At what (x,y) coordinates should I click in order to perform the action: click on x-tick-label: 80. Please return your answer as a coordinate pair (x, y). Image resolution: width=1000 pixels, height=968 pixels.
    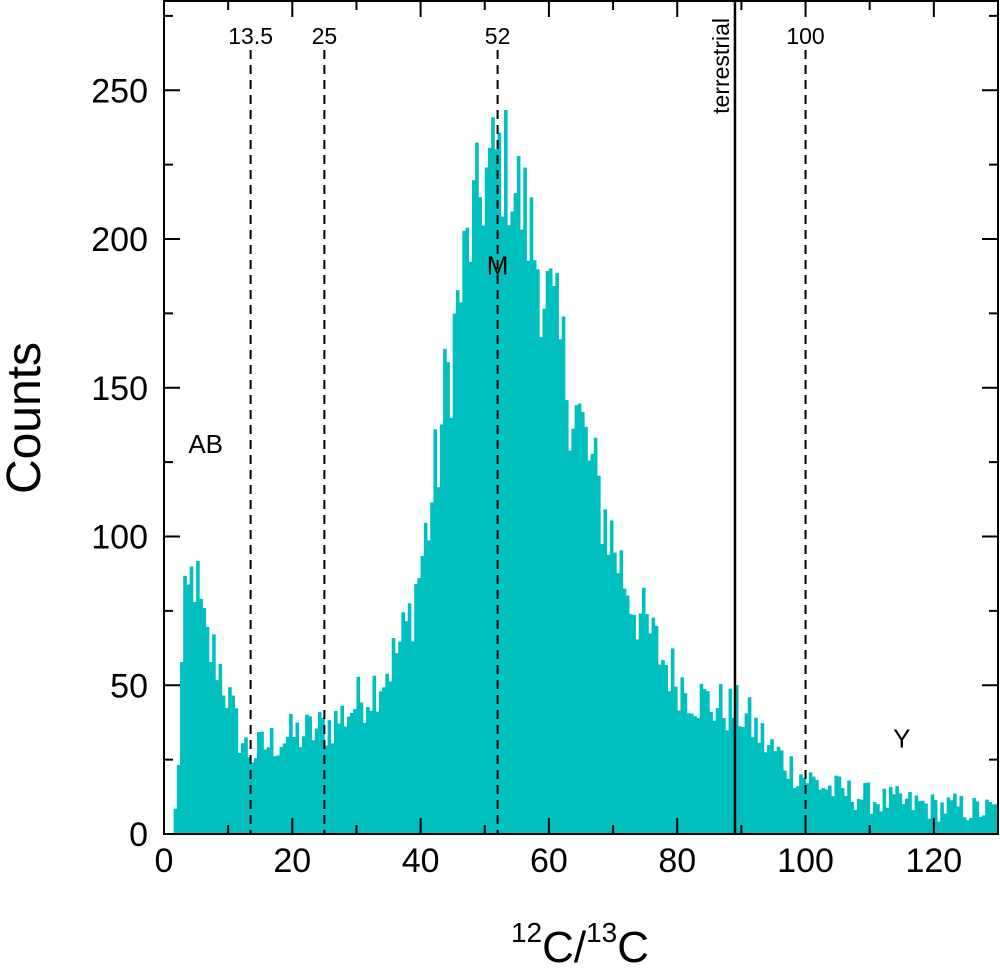
    Looking at the image, I should click on (677, 861).